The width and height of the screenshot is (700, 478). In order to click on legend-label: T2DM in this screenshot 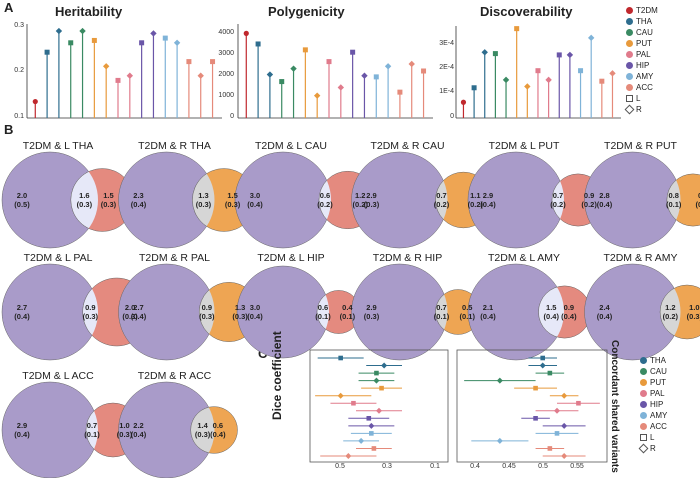, I will do `click(647, 10)`.